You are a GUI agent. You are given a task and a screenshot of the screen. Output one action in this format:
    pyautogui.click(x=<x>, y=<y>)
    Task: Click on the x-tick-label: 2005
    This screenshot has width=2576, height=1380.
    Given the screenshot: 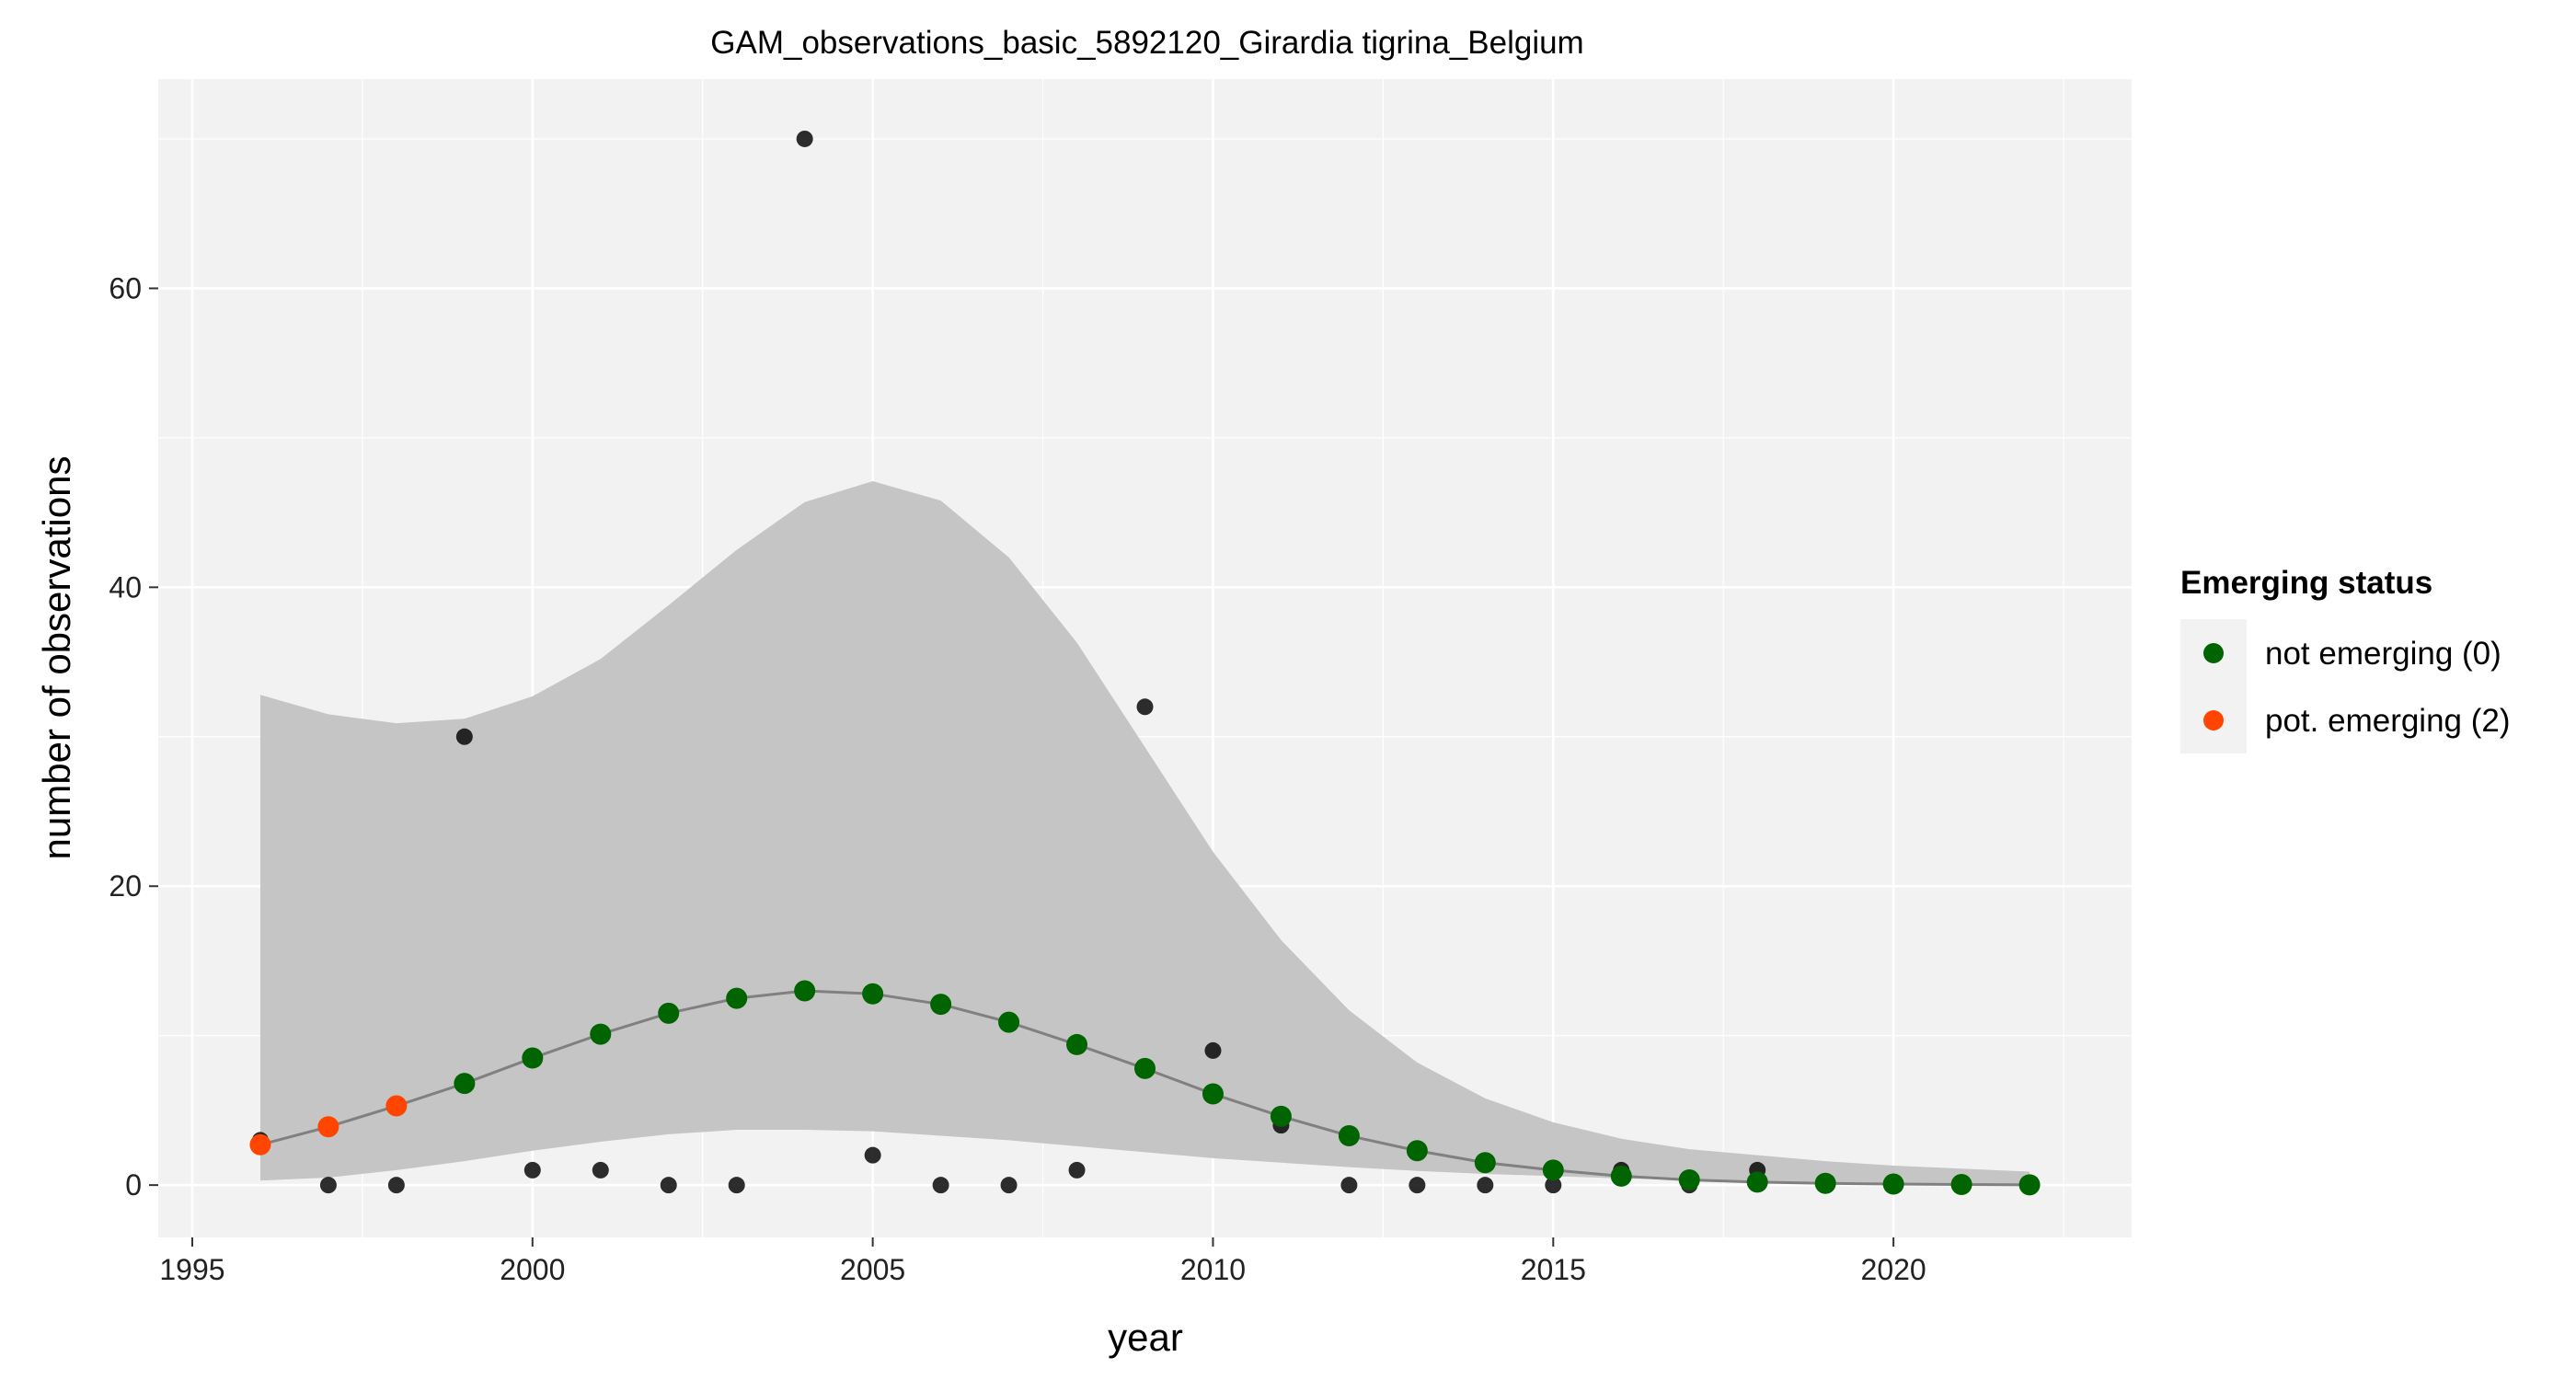 What is the action you would take?
    pyautogui.click(x=872, y=1269)
    